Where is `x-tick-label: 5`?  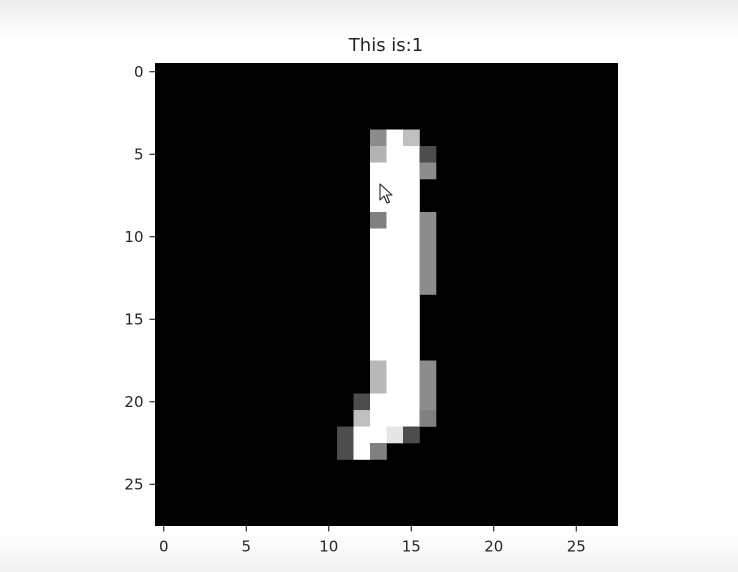
x-tick-label: 5 is located at coordinates (246, 547).